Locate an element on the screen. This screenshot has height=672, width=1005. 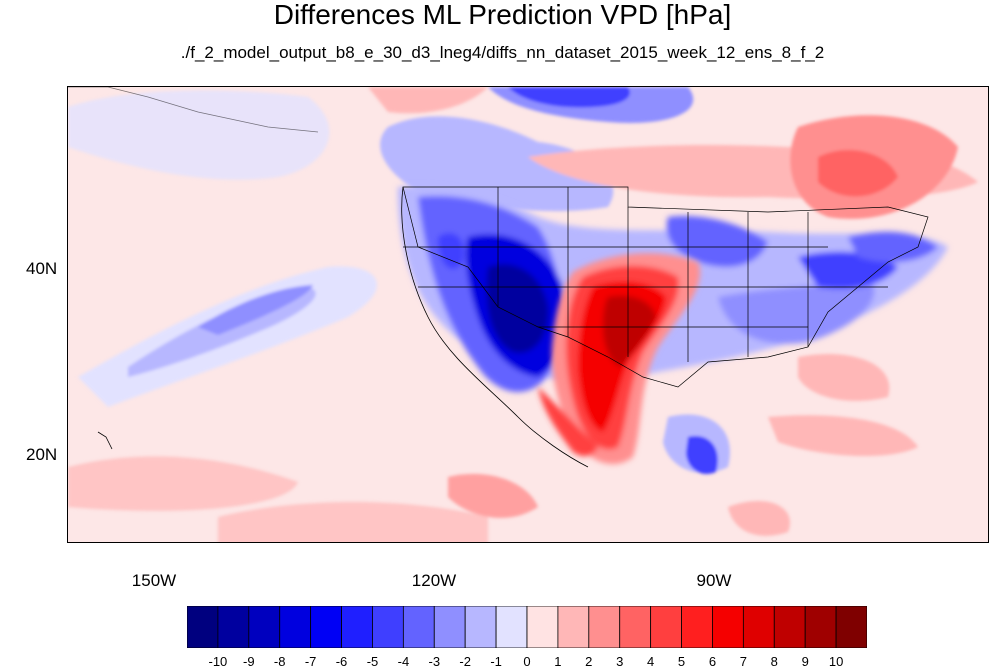
colorbar-tick-label: 10 is located at coordinates (836, 661).